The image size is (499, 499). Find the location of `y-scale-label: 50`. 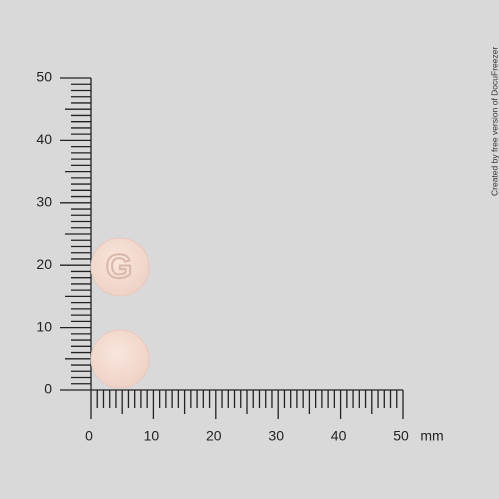

y-scale-label: 50 is located at coordinates (44, 77).